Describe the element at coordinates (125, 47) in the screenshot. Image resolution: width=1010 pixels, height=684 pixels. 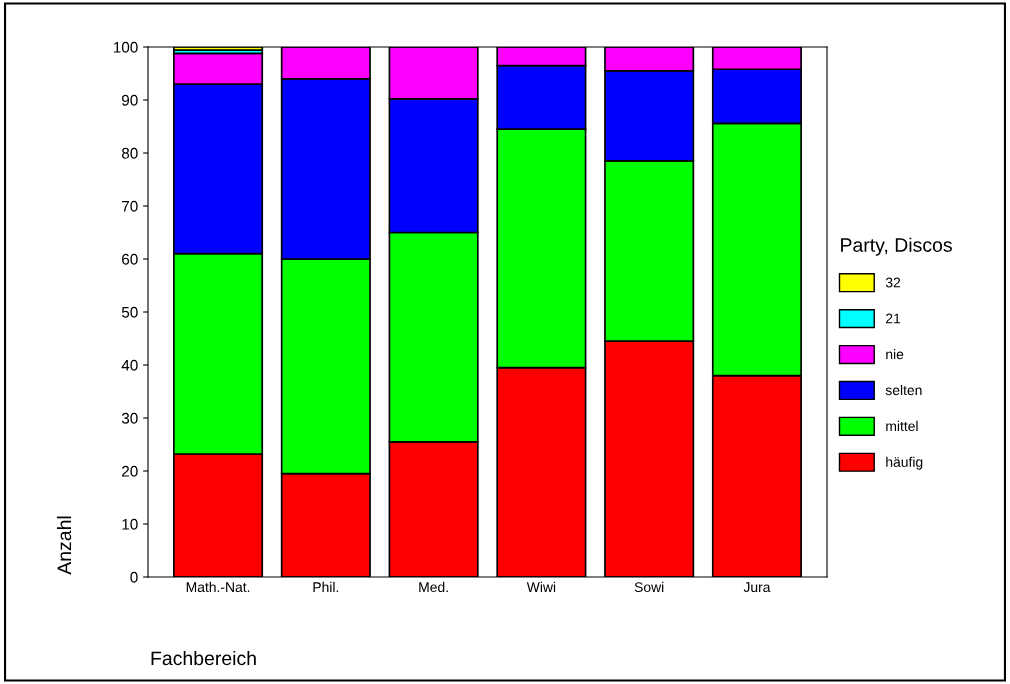
I see `y-tick-label: 100` at that location.